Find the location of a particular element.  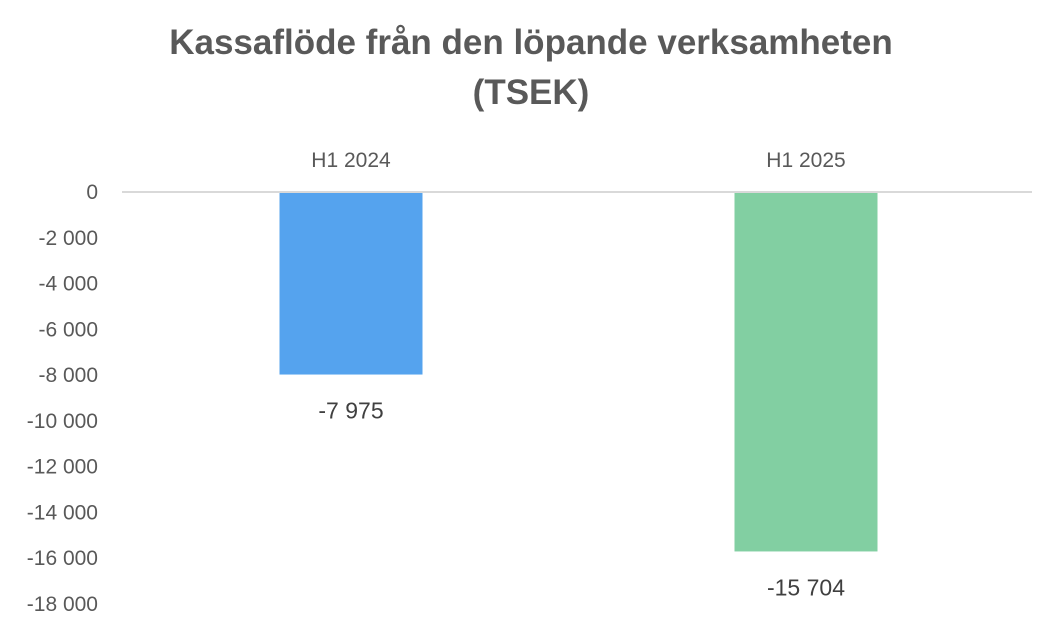

y-tick-label: -8 000 is located at coordinates (68, 375).